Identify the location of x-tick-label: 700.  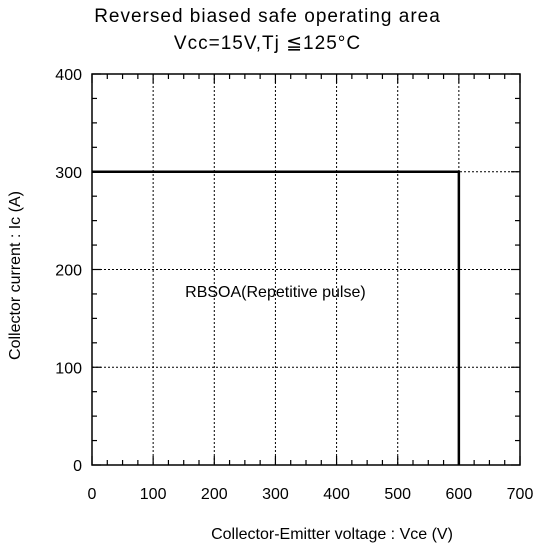
(520, 494).